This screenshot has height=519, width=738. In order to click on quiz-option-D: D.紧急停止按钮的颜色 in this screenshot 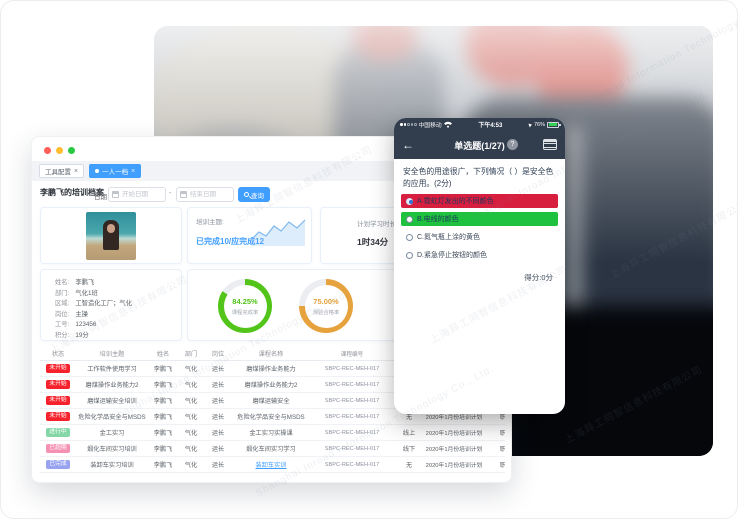, I will do `click(479, 255)`.